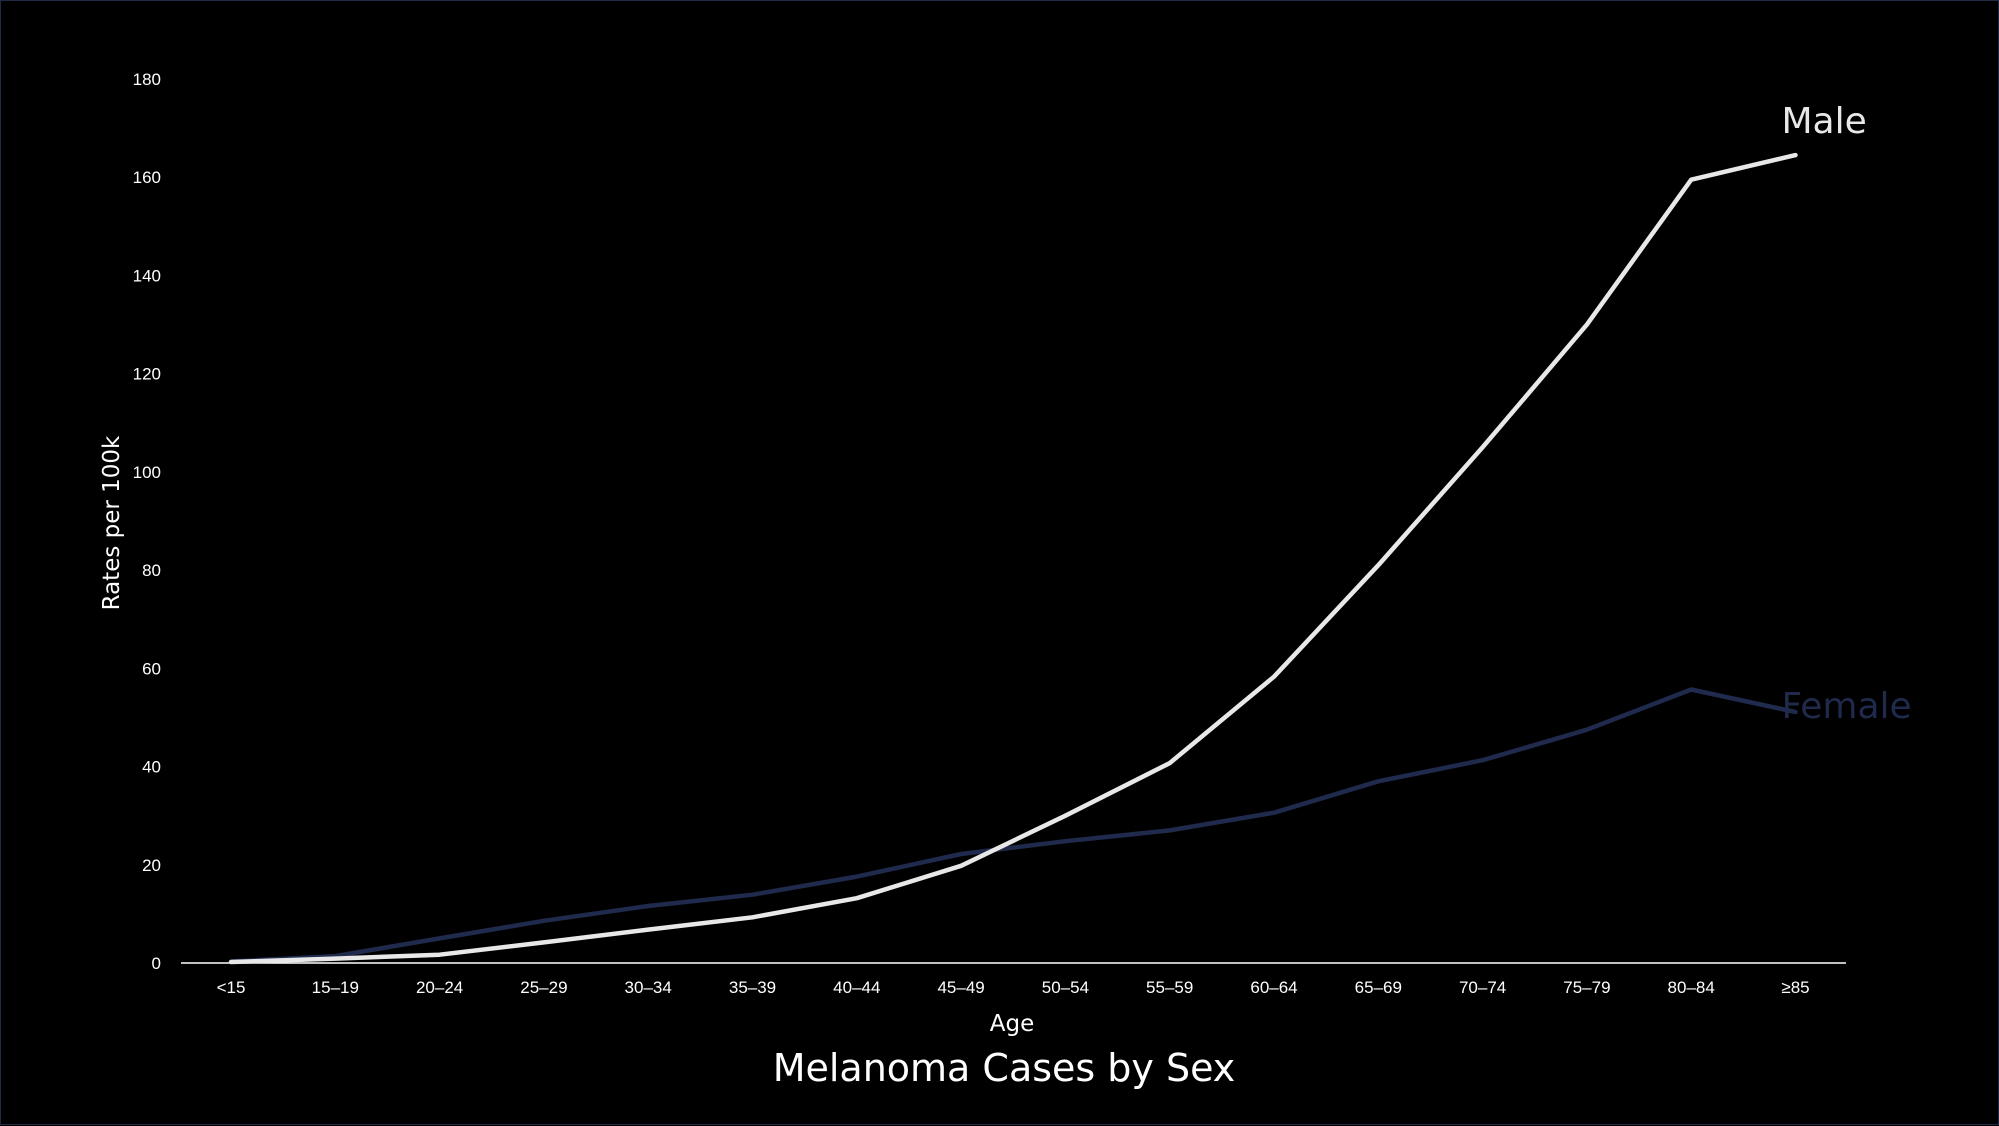 This screenshot has width=1999, height=1126. What do you see at coordinates (147, 275) in the screenshot?
I see `y-tick-label: 140` at bounding box center [147, 275].